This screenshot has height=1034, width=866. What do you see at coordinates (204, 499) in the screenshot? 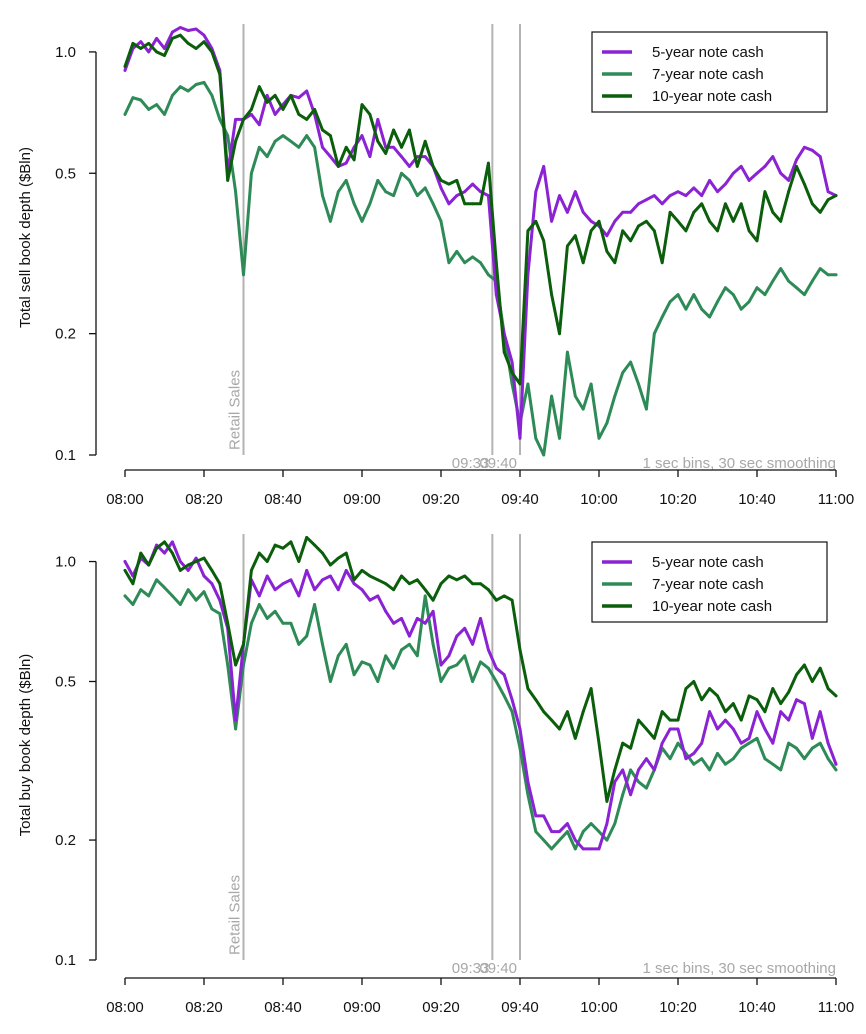
I see `x-tick-label: 08:20` at bounding box center [204, 499].